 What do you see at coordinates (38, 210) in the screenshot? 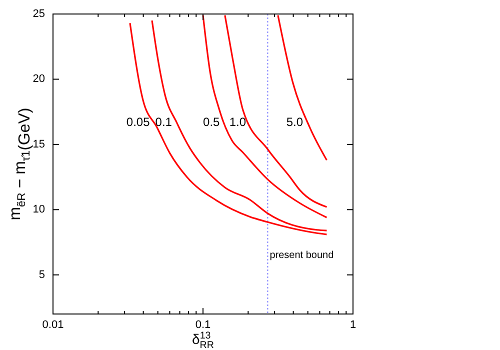
I see `y-tick-label: 10` at bounding box center [38, 210].